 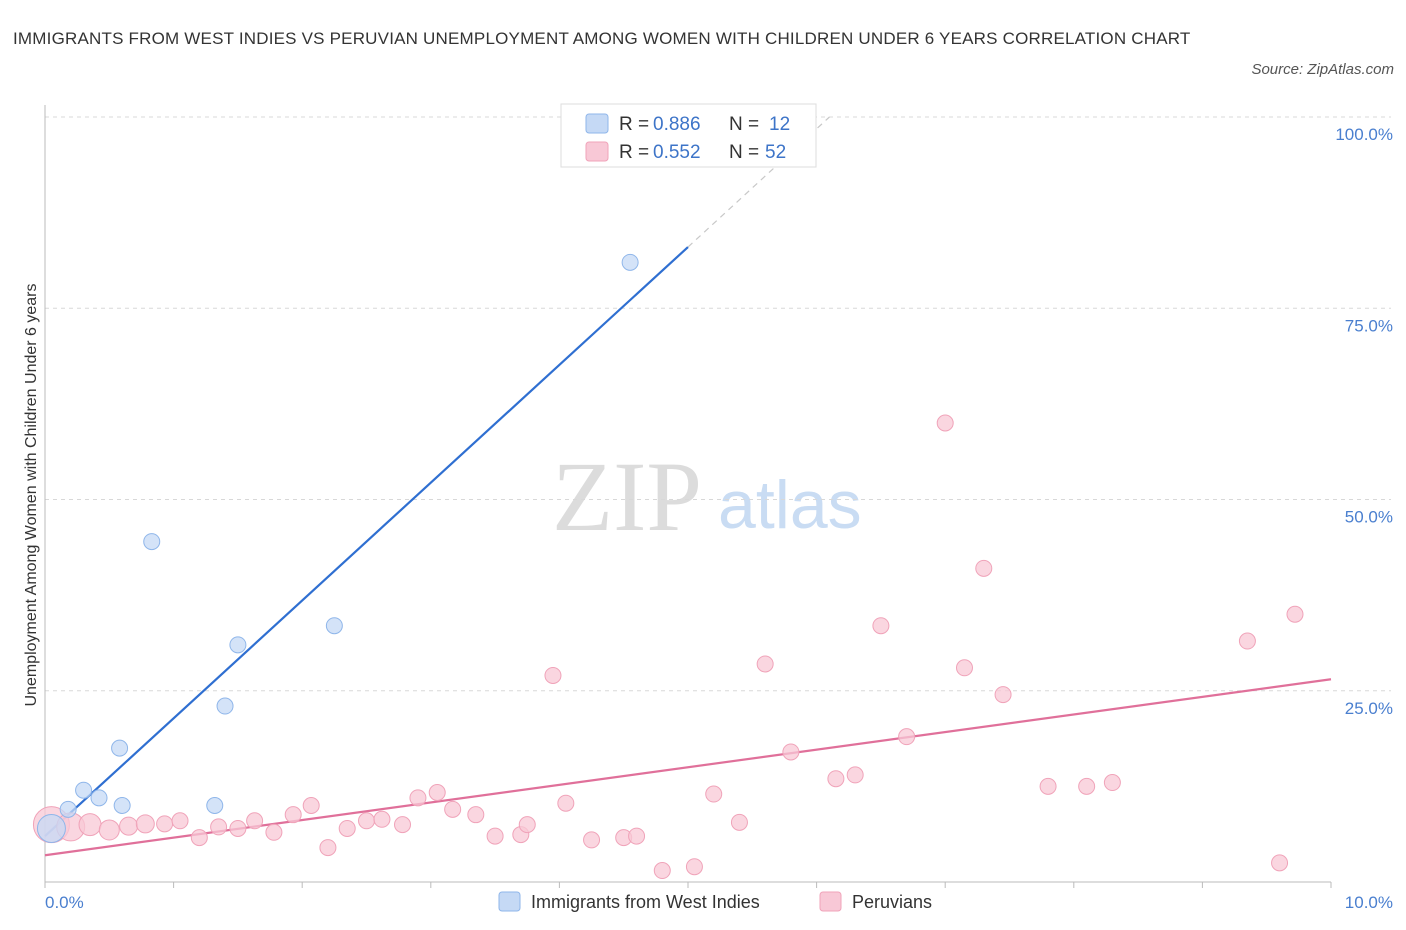 What do you see at coordinates (775, 152) in the screenshot?
I see `legend-n-value-2: 52` at bounding box center [775, 152].